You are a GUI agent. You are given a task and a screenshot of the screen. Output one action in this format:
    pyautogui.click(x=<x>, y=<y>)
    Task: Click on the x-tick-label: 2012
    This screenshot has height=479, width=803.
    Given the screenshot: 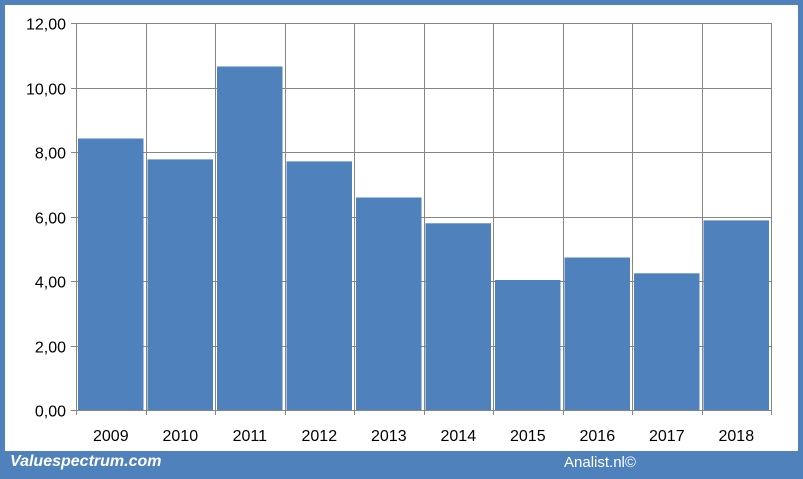 What is the action you would take?
    pyautogui.click(x=320, y=436)
    